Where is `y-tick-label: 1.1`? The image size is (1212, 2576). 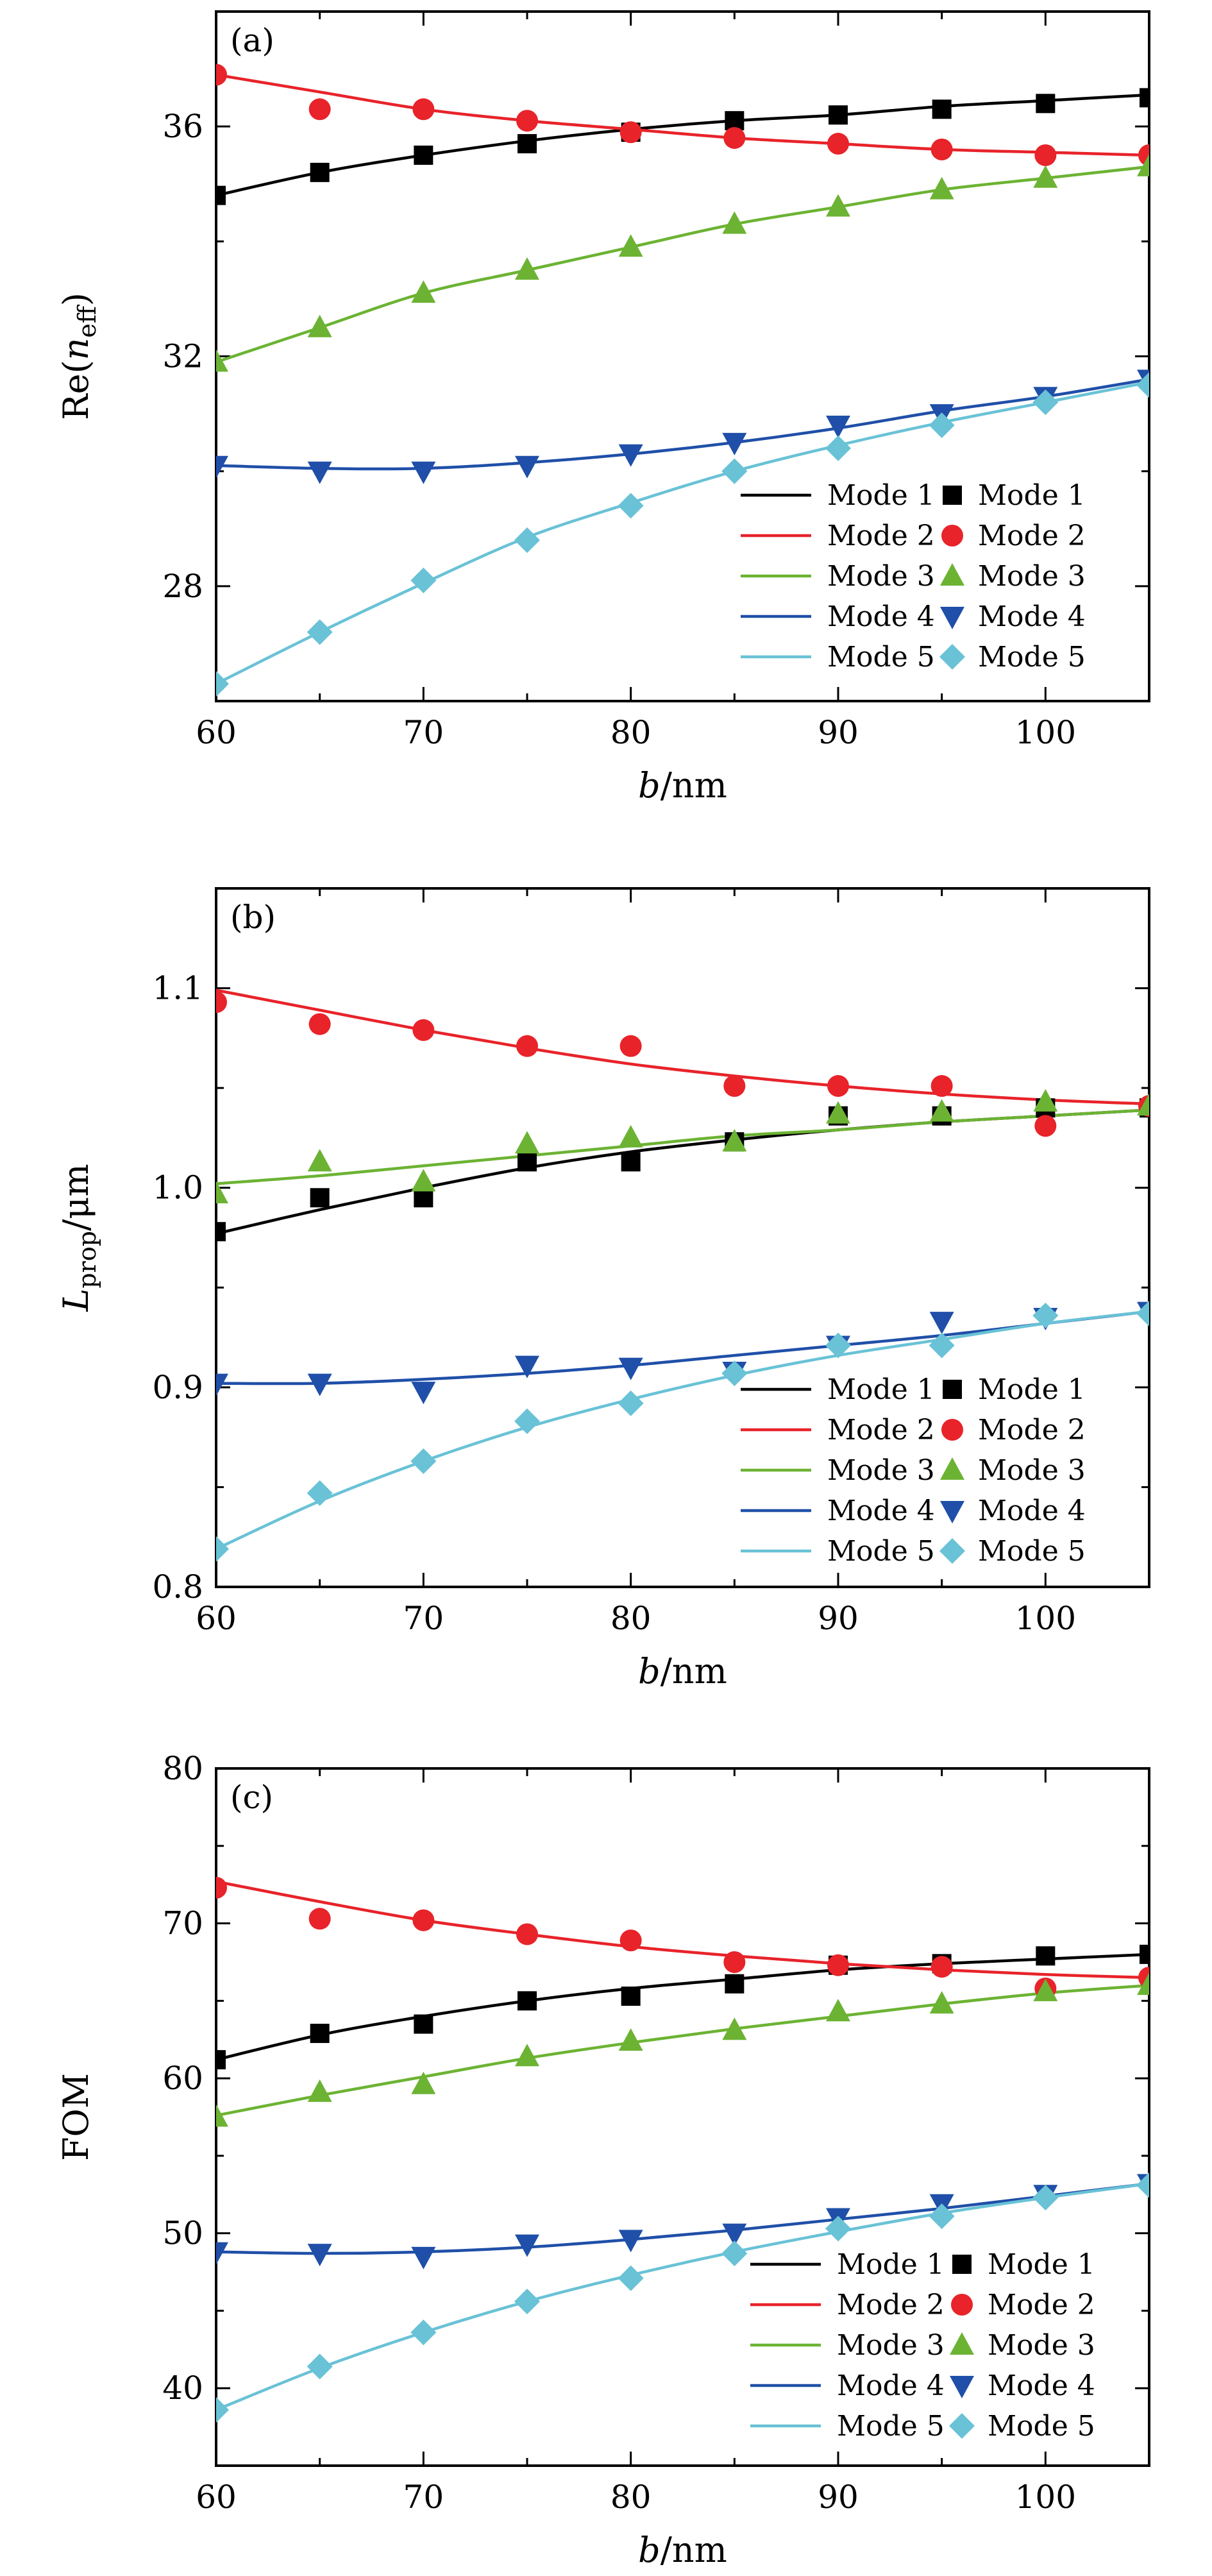 y-tick-label: 1.1 is located at coordinates (178, 988).